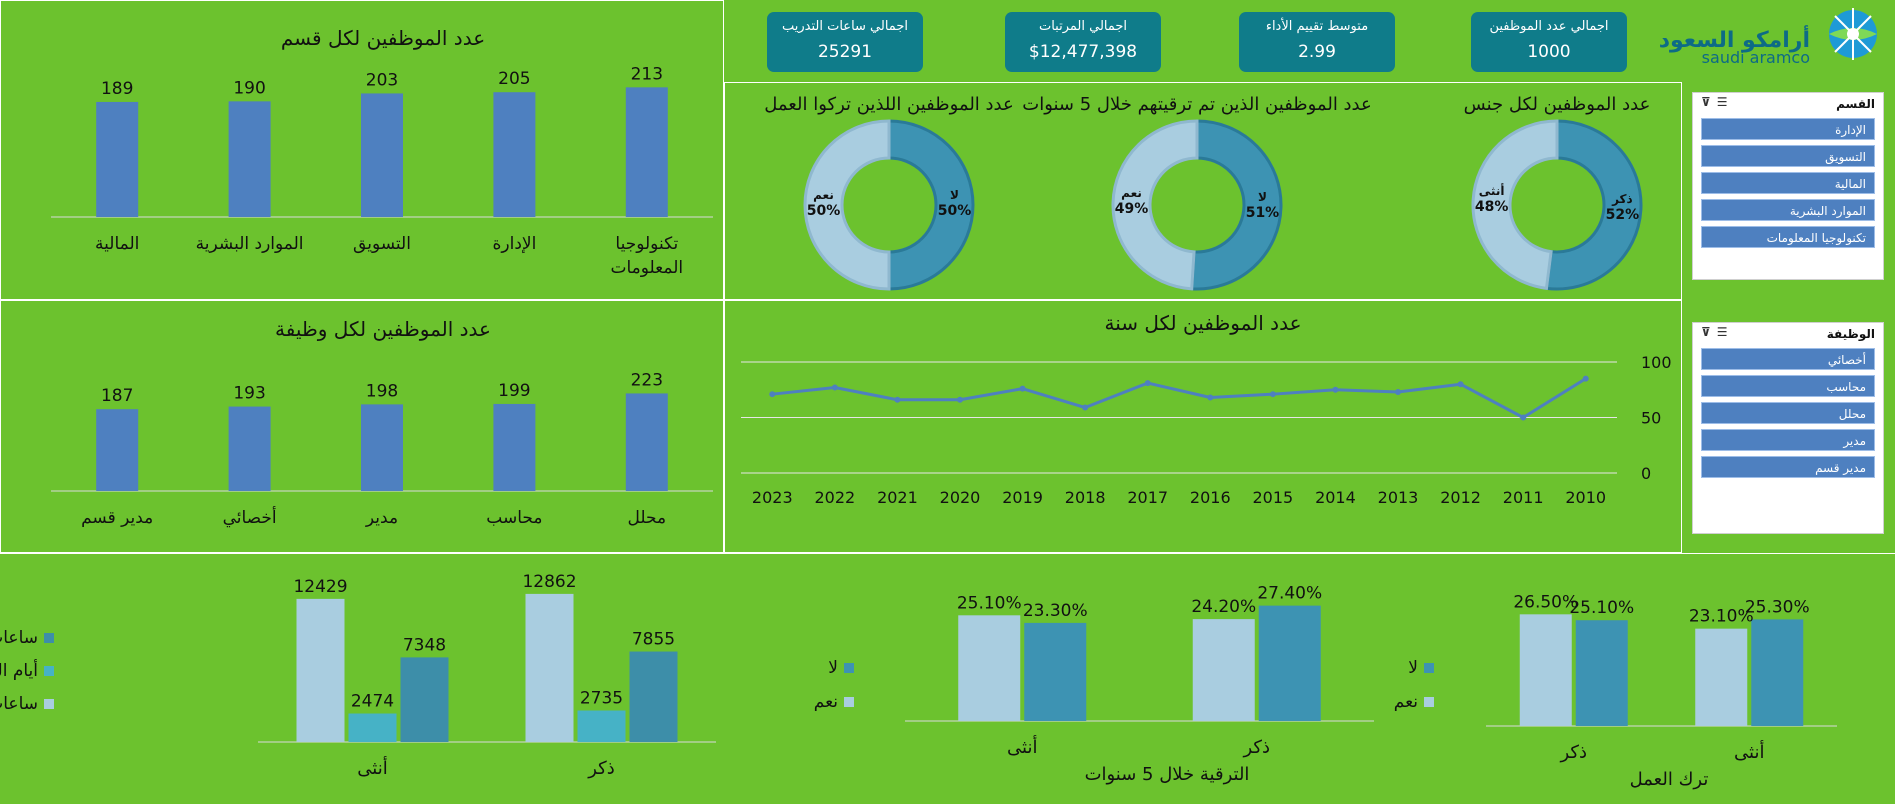 Image resolution: width=1895 pixels, height=804 pixels. What do you see at coordinates (117, 518) in the screenshot?
I see `tick-label: مدير قسم` at bounding box center [117, 518].